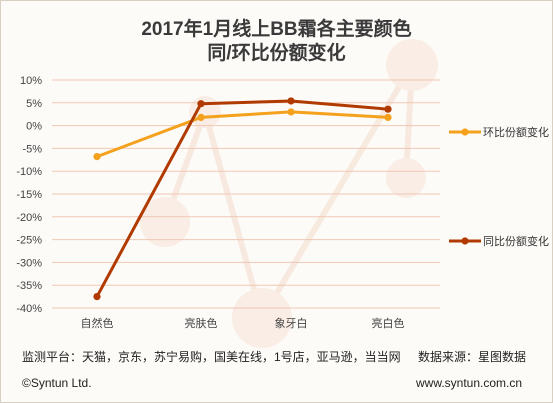 Image resolution: width=553 pixels, height=403 pixels. I want to click on chart-title-line1: 2017年1月线上BB霜各主要颜色, so click(276, 29).